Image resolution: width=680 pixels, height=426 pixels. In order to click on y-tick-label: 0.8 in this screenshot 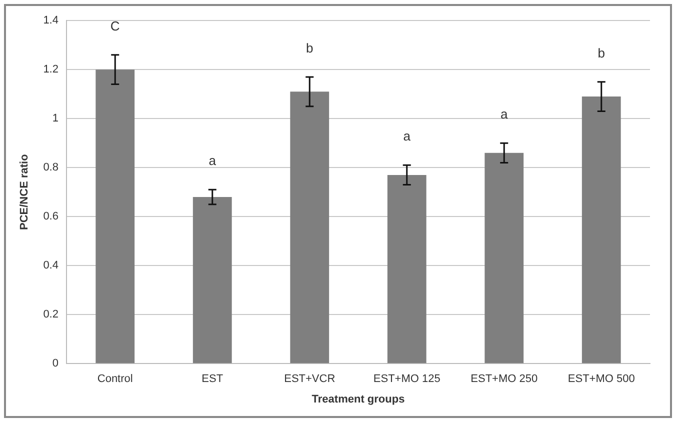, I will do `click(50, 168)`.